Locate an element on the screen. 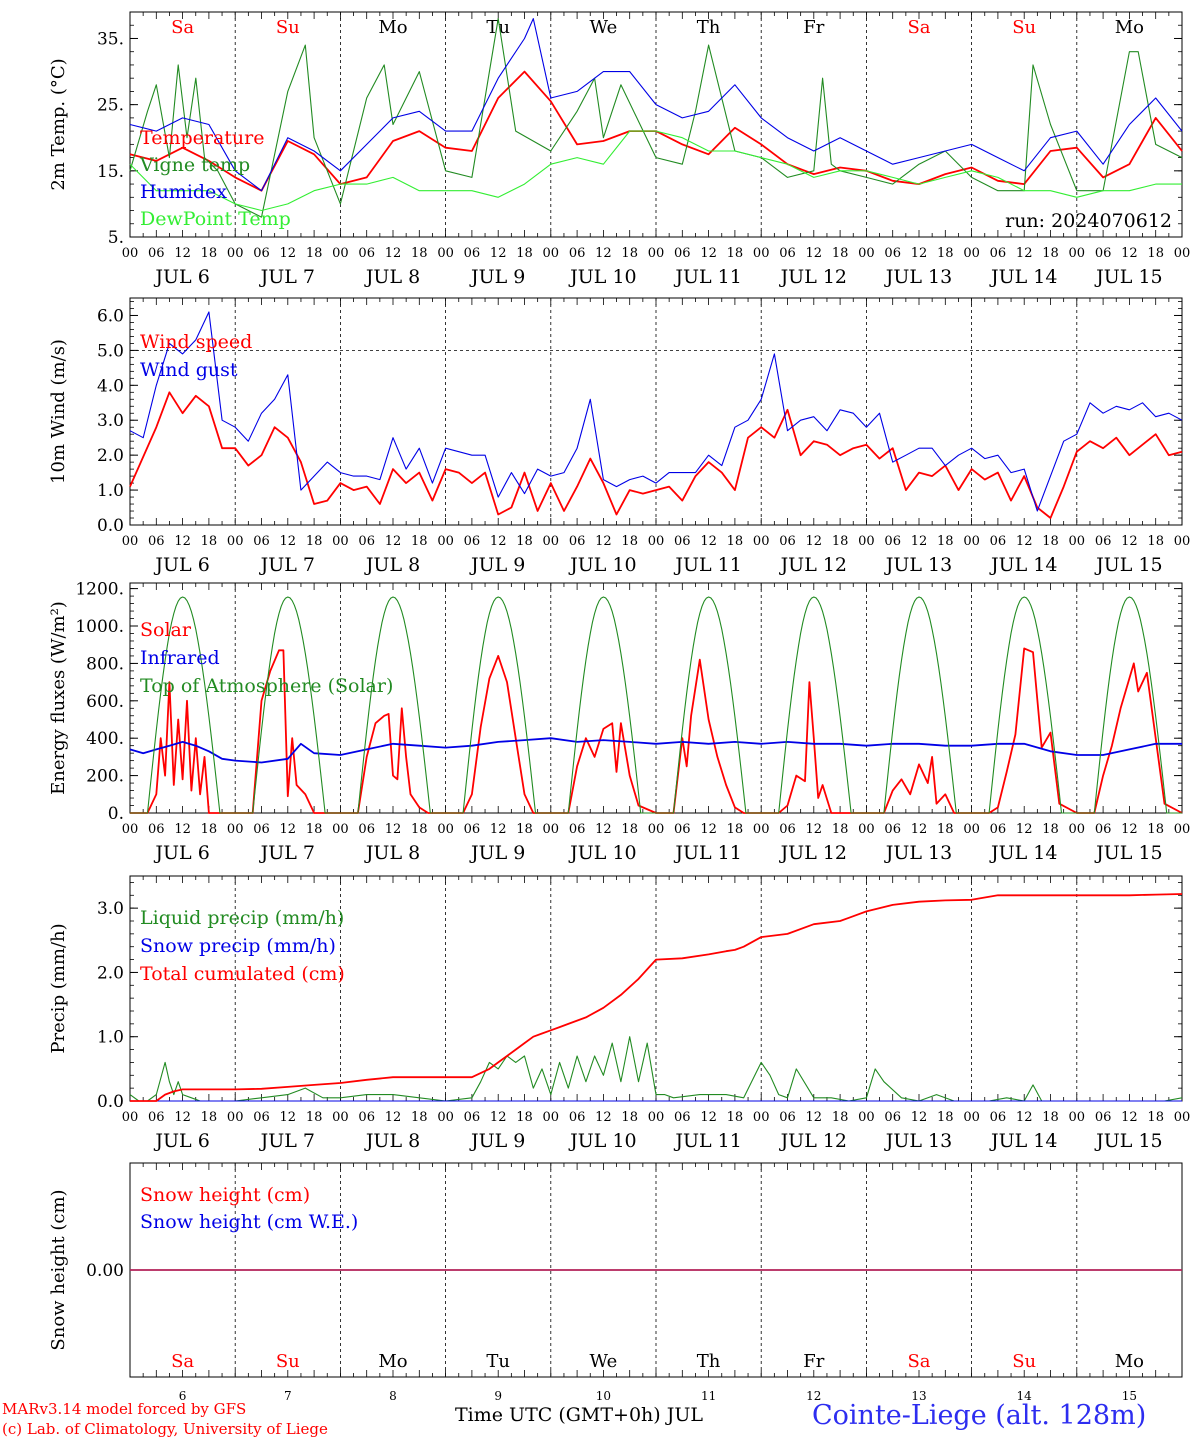  weekday-label: Sa is located at coordinates (182, 27).